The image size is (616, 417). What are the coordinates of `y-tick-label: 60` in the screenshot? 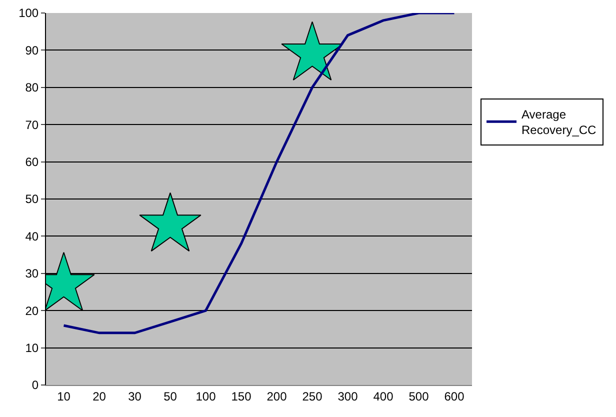 It's located at (32, 162).